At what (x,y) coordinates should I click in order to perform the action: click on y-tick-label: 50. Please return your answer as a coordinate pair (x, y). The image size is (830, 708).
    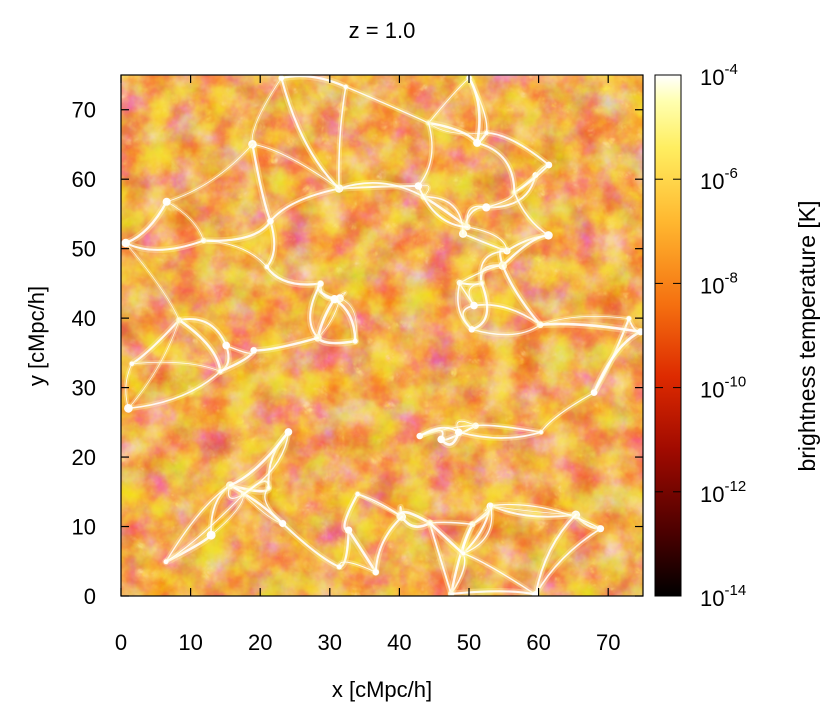
    Looking at the image, I should click on (84, 249).